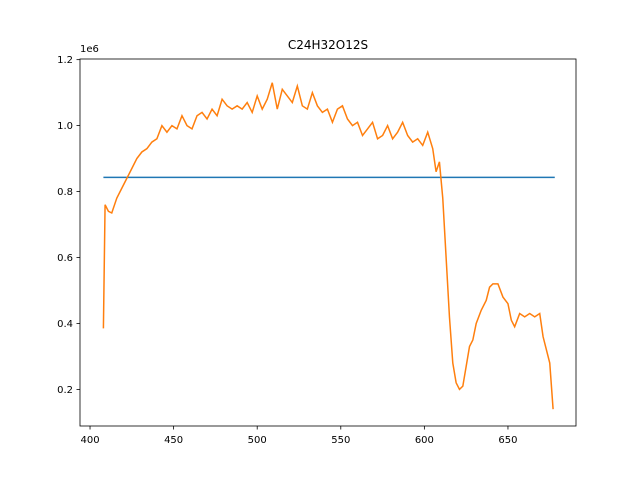  Describe the element at coordinates (65, 60) in the screenshot. I see `y-tick-label: 1.2` at that location.